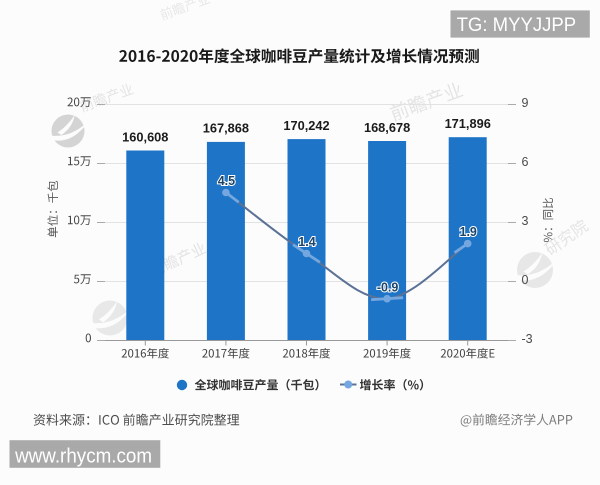  What do you see at coordinates (527, 339) in the screenshot?
I see `svg-text: -3` at bounding box center [527, 339].